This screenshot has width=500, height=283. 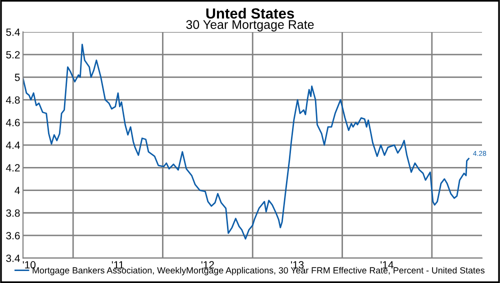 I want to click on y-tick-label: 3.8, so click(x=13, y=213).